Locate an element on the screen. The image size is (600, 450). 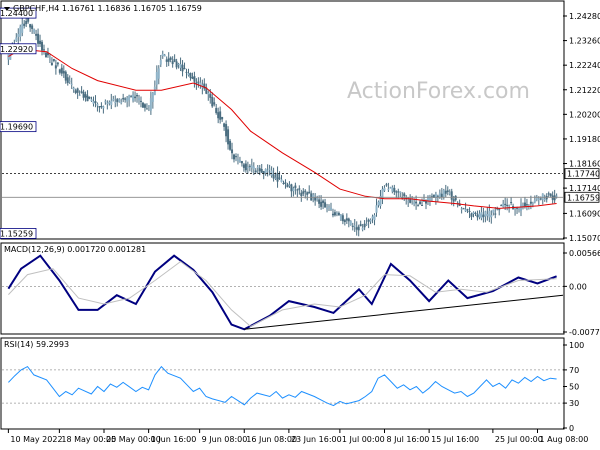
collapse-triangle-icon is located at coordinates (7, 9).